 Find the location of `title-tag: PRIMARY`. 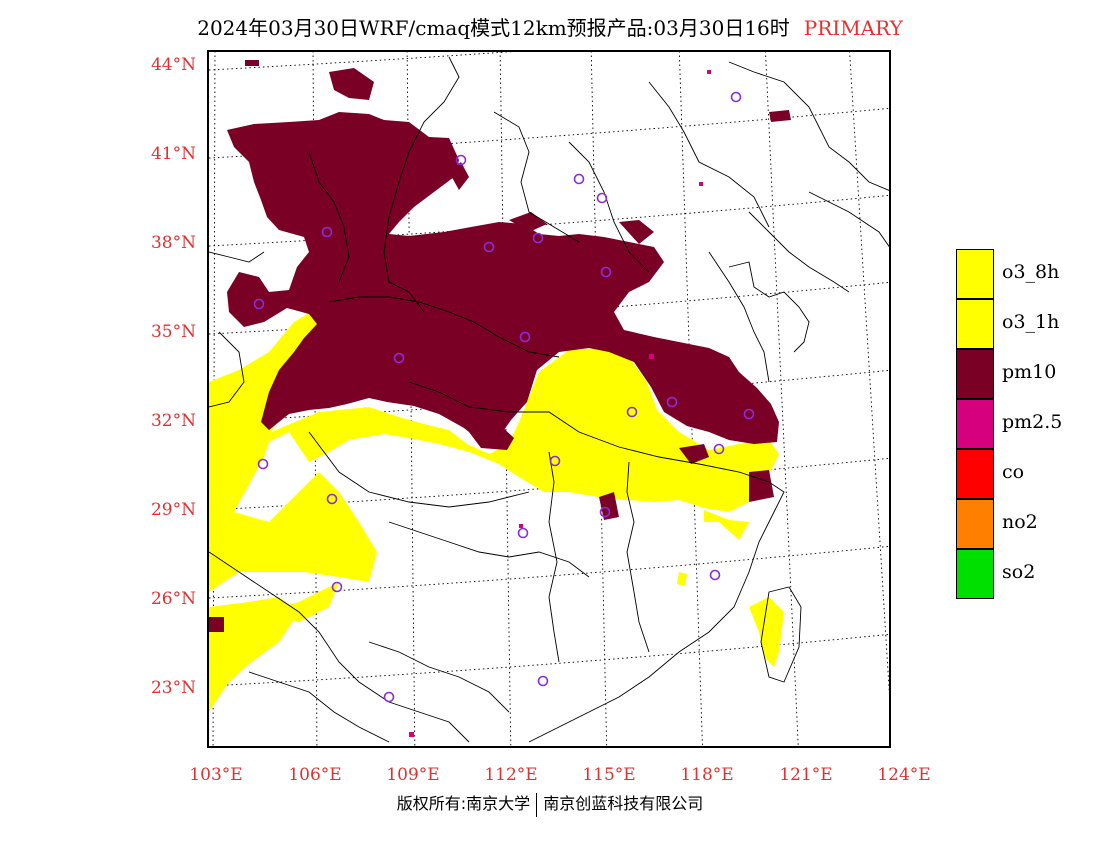

title-tag: PRIMARY is located at coordinates (853, 28).